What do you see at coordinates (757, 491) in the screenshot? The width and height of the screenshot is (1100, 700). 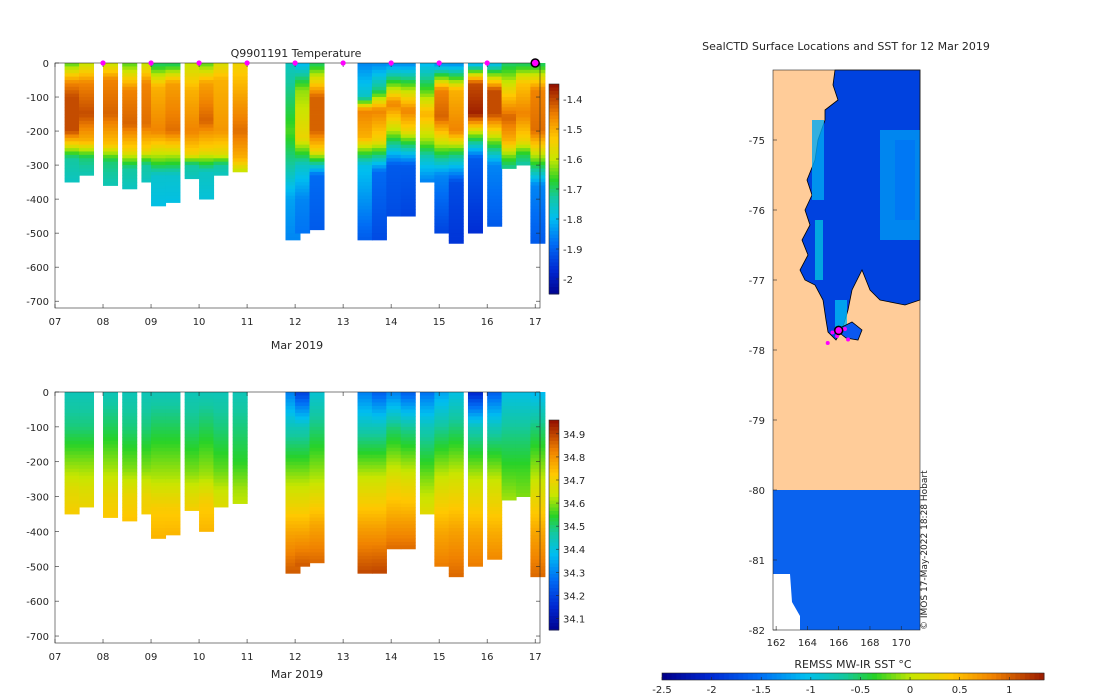 I see `lat-tick-label: -80` at bounding box center [757, 491].